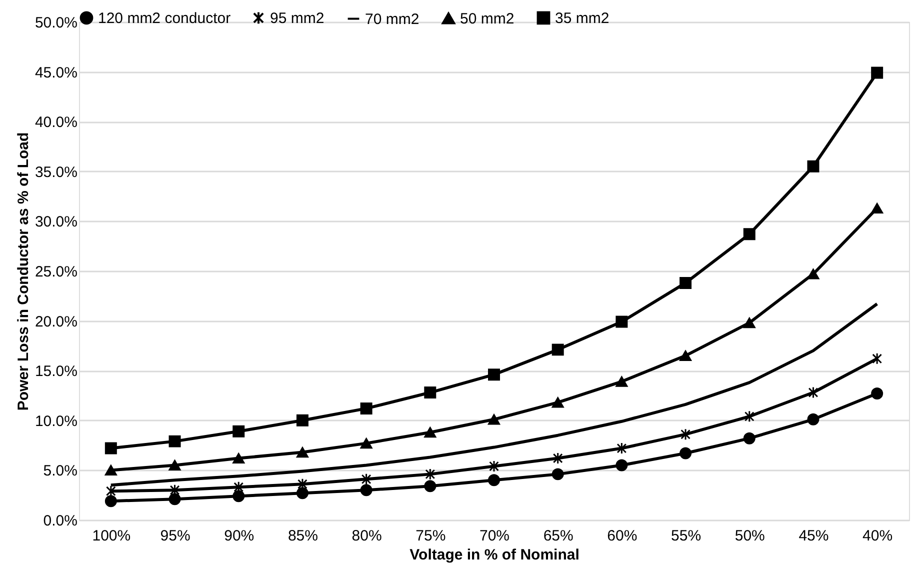 Image resolution: width=924 pixels, height=587 pixels. I want to click on x-tick-label: 95%, so click(175, 536).